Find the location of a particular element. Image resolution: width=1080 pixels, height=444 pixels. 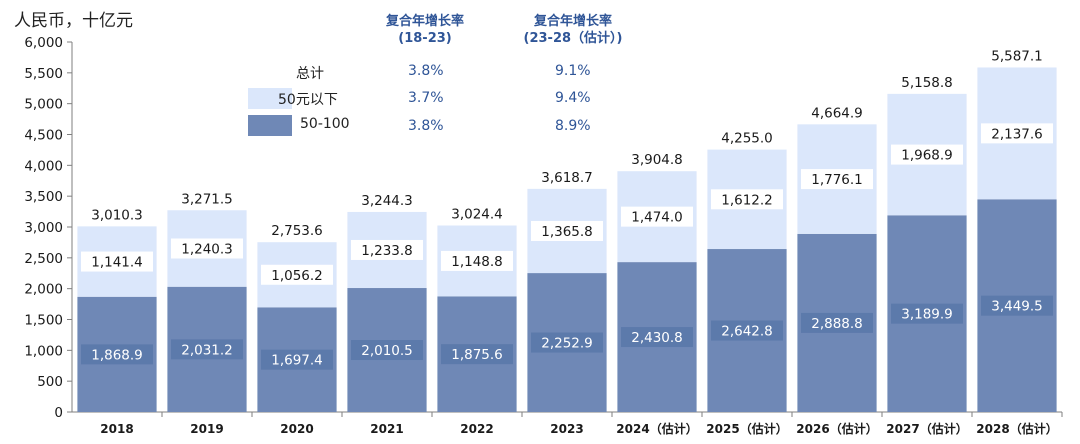

x-tick-label: 2026（估计） is located at coordinates (836, 428).